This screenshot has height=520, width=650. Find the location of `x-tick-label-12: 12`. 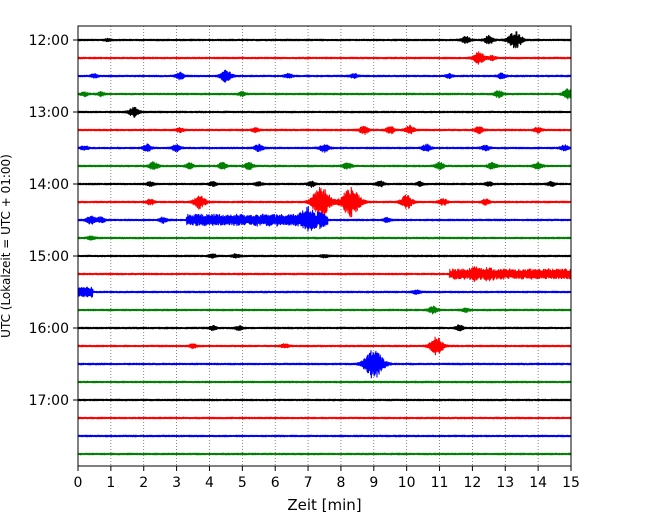

x-tick-label-12: 12 is located at coordinates (472, 483).